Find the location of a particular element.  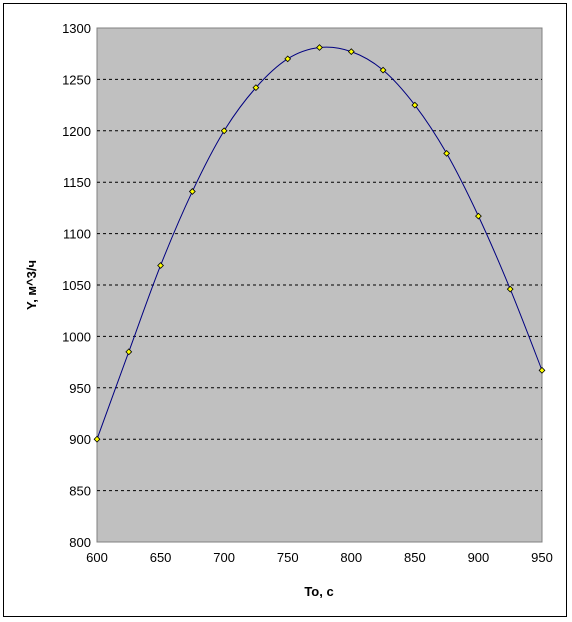

y-tick-label: 1100 is located at coordinates (77, 234).